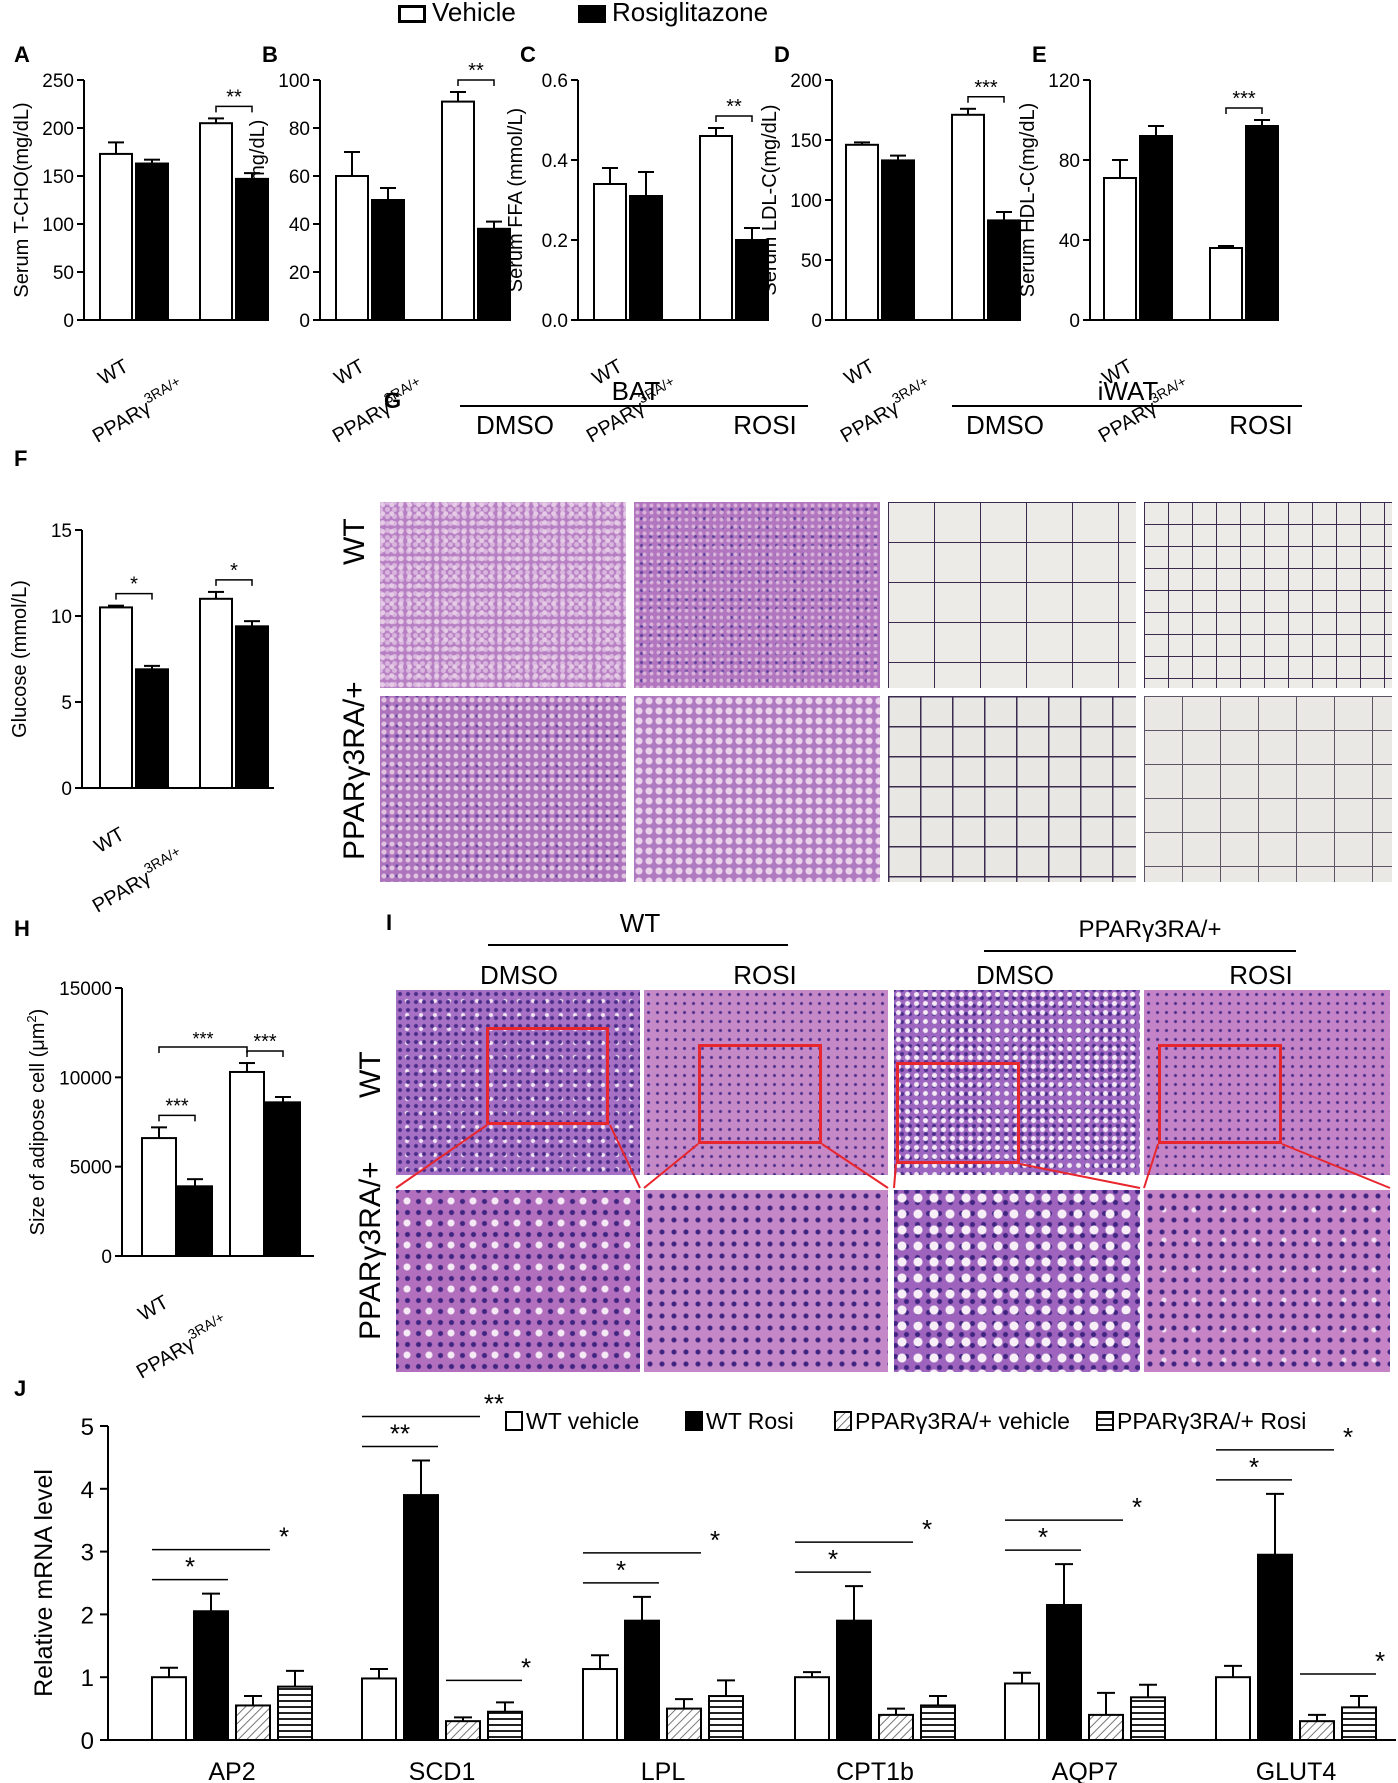  What do you see at coordinates (518, 1082) in the screenshot?
I see `micrograph-I-wt-dmso-low` at bounding box center [518, 1082].